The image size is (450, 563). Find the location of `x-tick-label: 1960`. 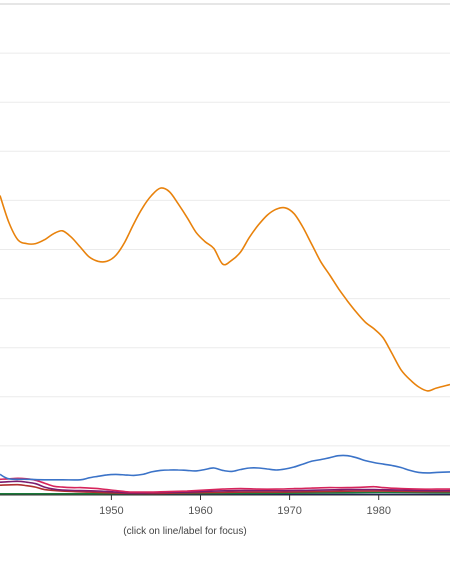

x-tick-label: 1960 is located at coordinates (200, 511).